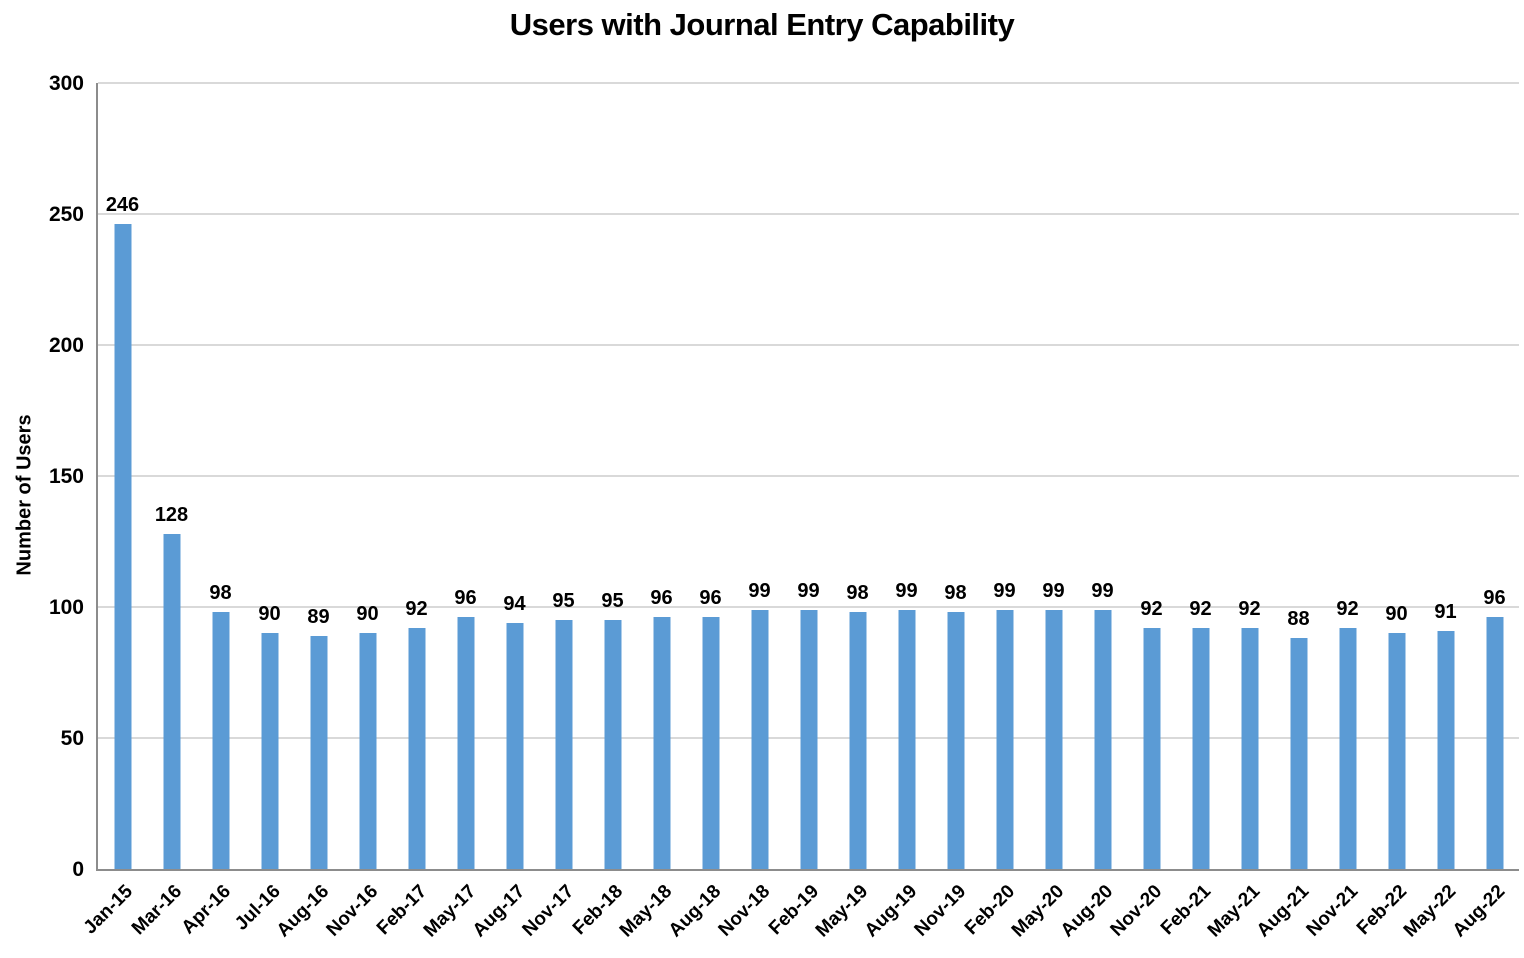 The height and width of the screenshot is (958, 1524). I want to click on bar-data-label-Nov-19: 98, so click(955, 593).